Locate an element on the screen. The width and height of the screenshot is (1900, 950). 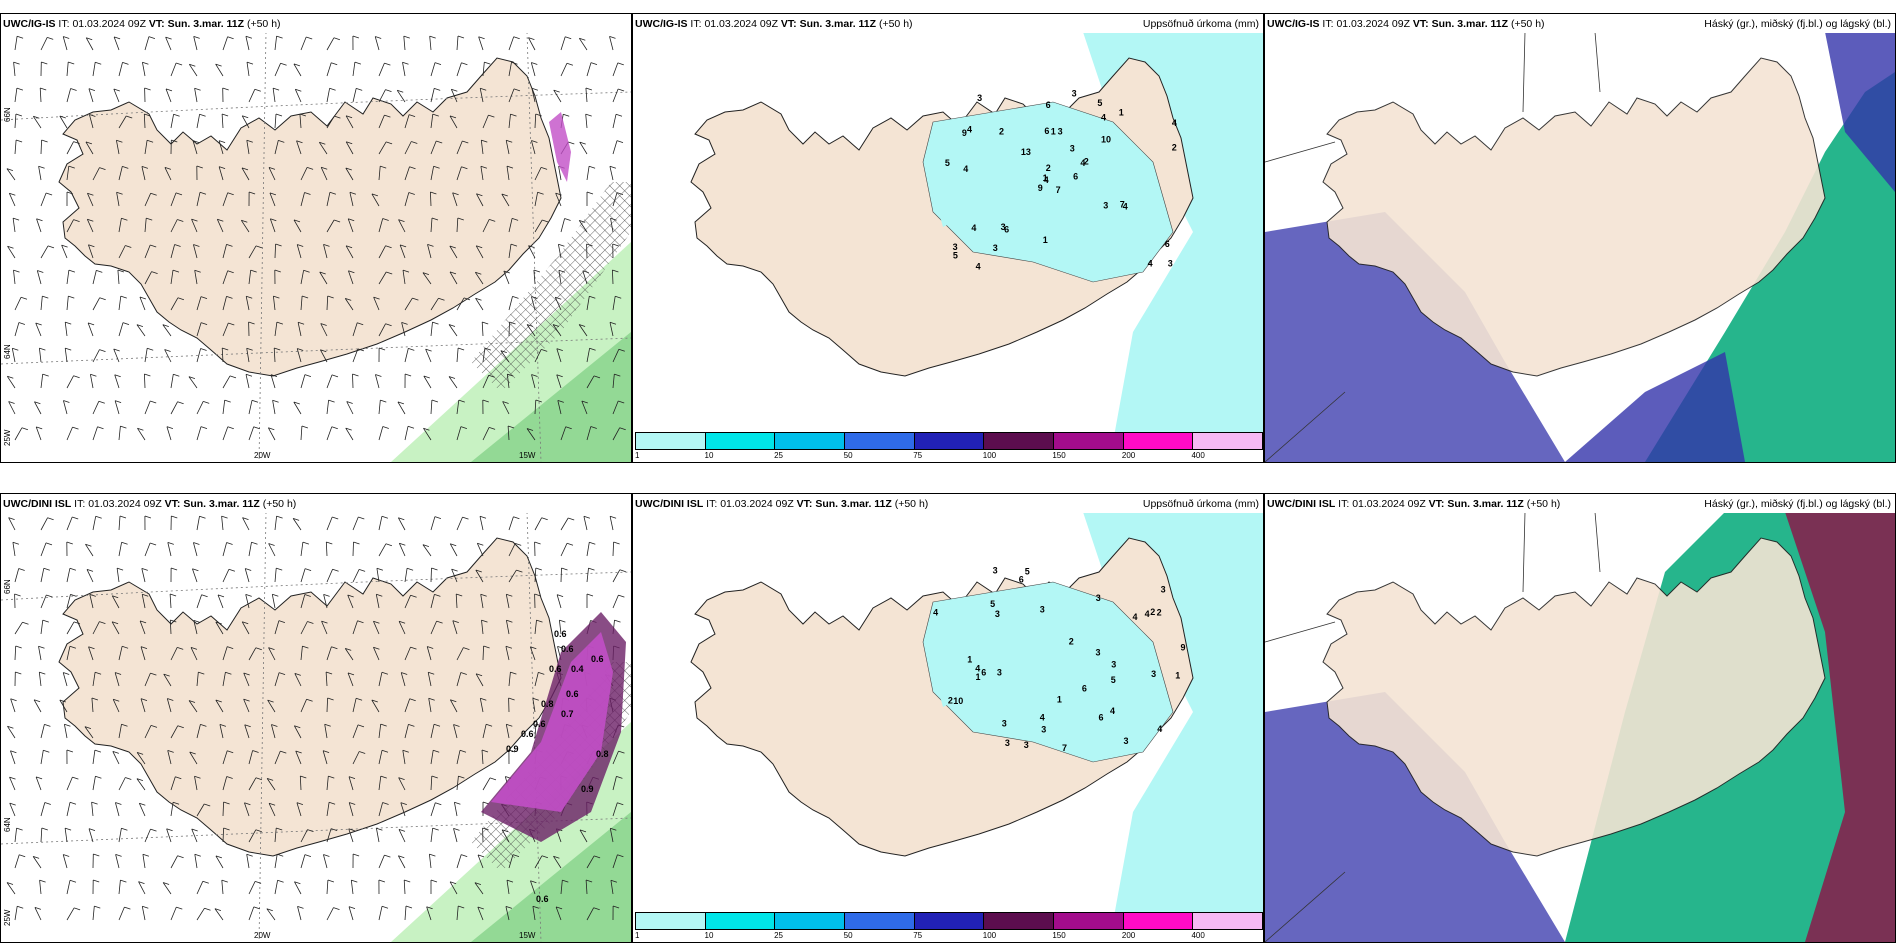
precip-value: 5 is located at coordinates (955, 256).